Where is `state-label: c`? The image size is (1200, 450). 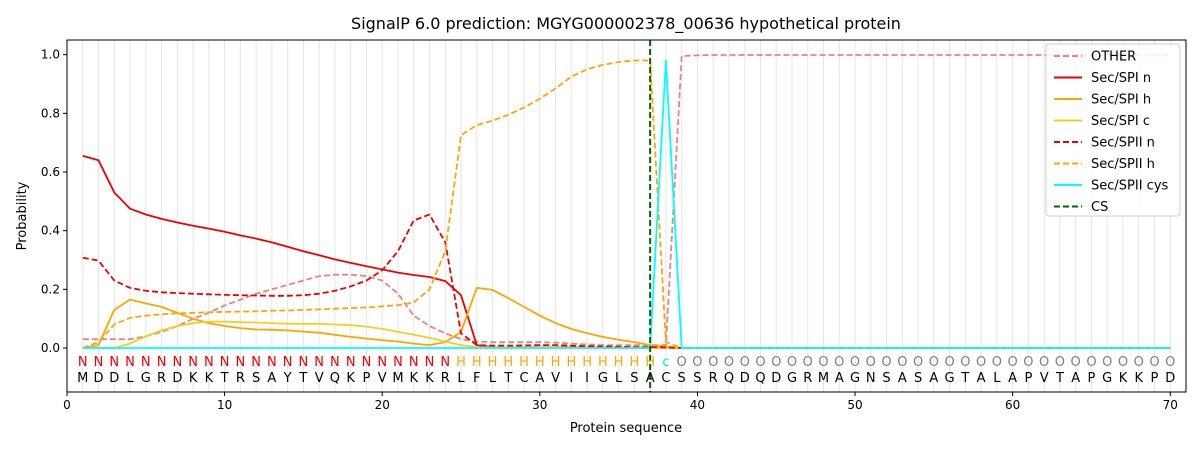 state-label: c is located at coordinates (665, 362).